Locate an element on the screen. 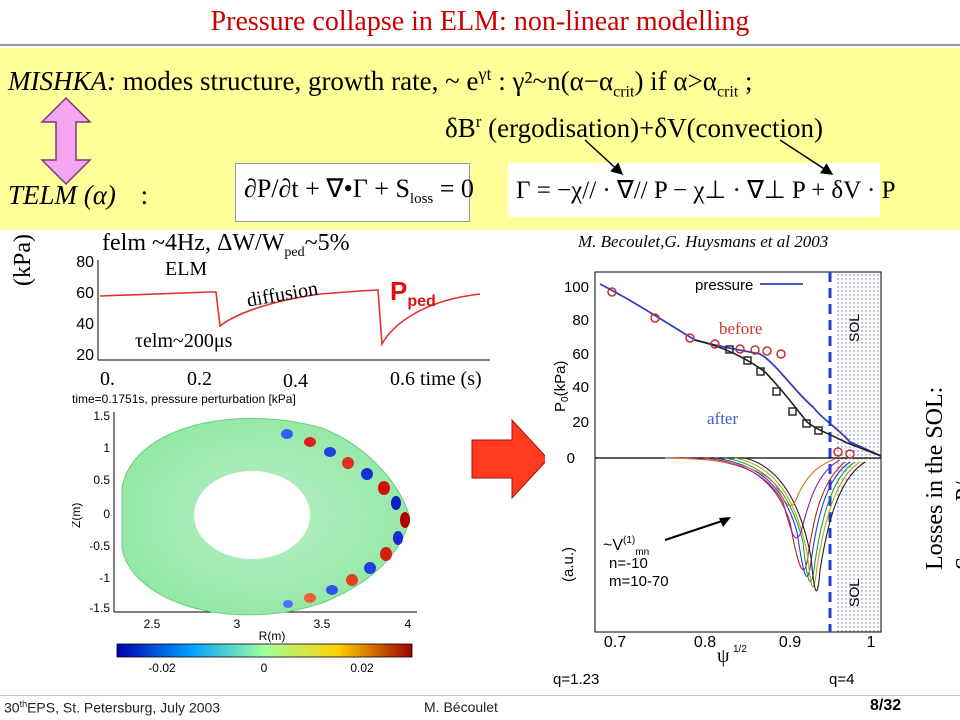 Image resolution: width=960 pixels, height=720 pixels. mishka-growth: : γ²~n(α−α is located at coordinates (552, 81).